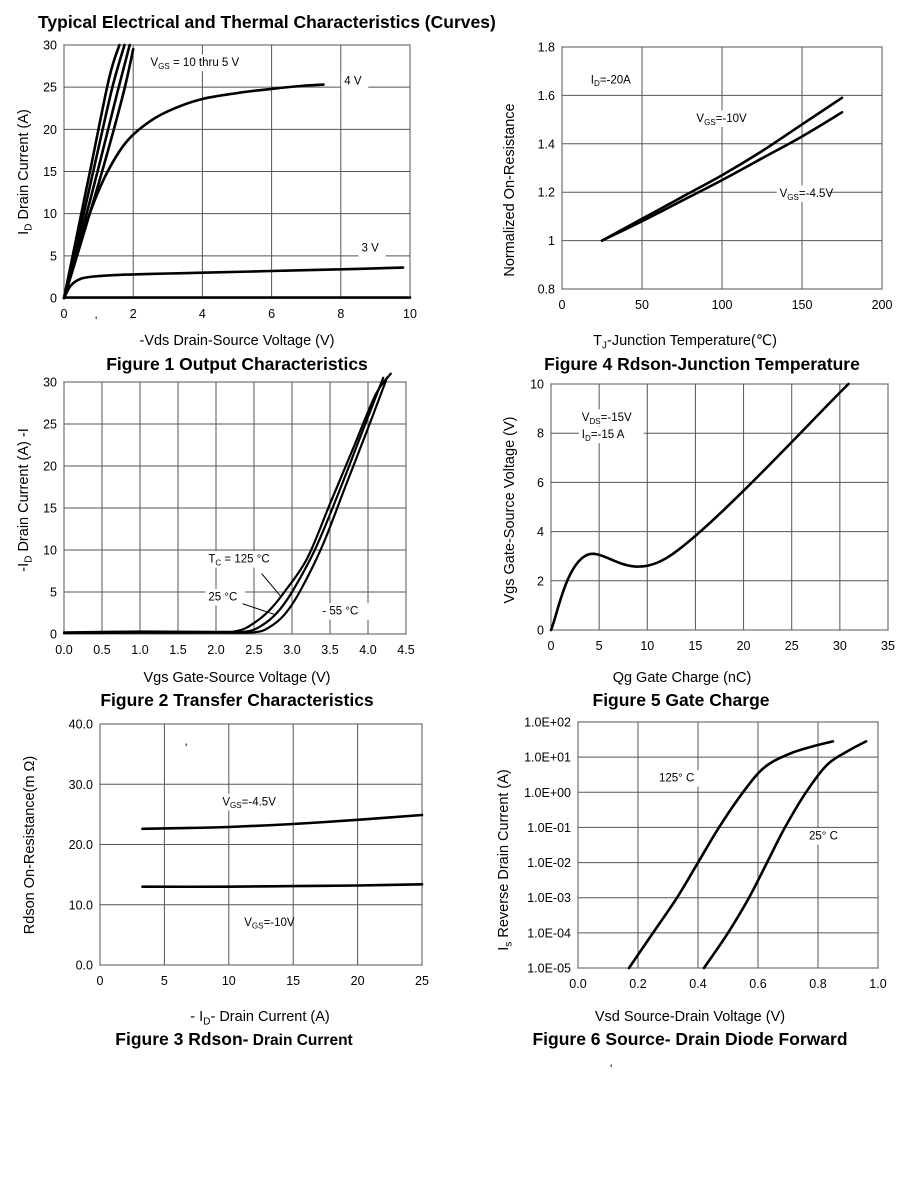 The image size is (920, 1182). I want to click on fig1-y-tick-label: 20, so click(50, 130).